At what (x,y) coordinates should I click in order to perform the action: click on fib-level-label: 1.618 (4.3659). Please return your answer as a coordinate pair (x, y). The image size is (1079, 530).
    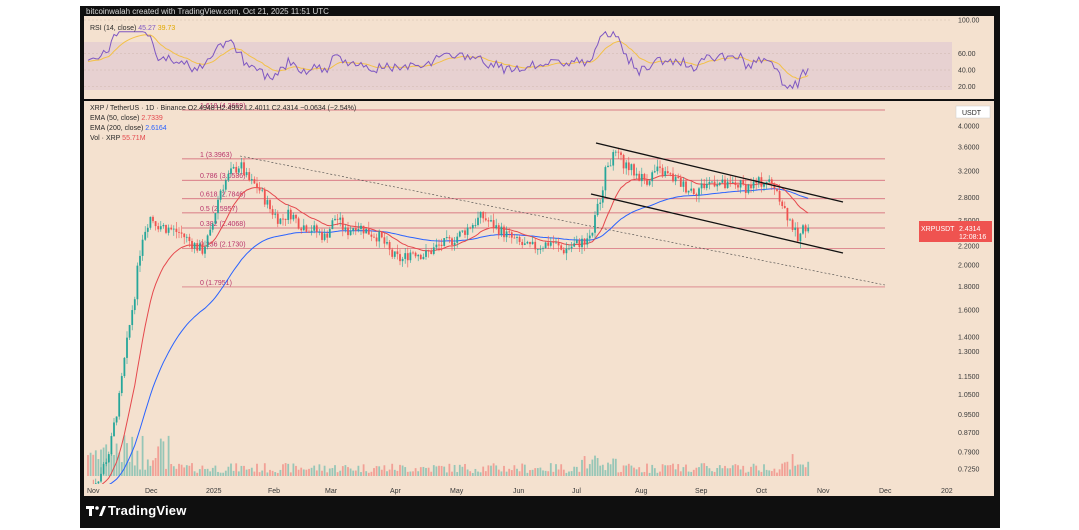
    Looking at the image, I should click on (223, 106).